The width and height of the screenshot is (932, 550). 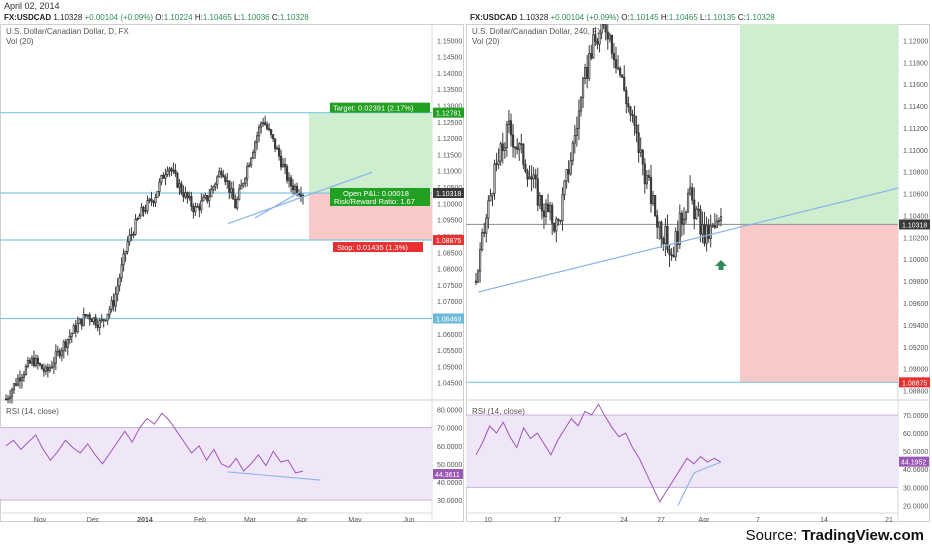 What do you see at coordinates (534, 17) in the screenshot?
I see `last-price: 1.10328` at bounding box center [534, 17].